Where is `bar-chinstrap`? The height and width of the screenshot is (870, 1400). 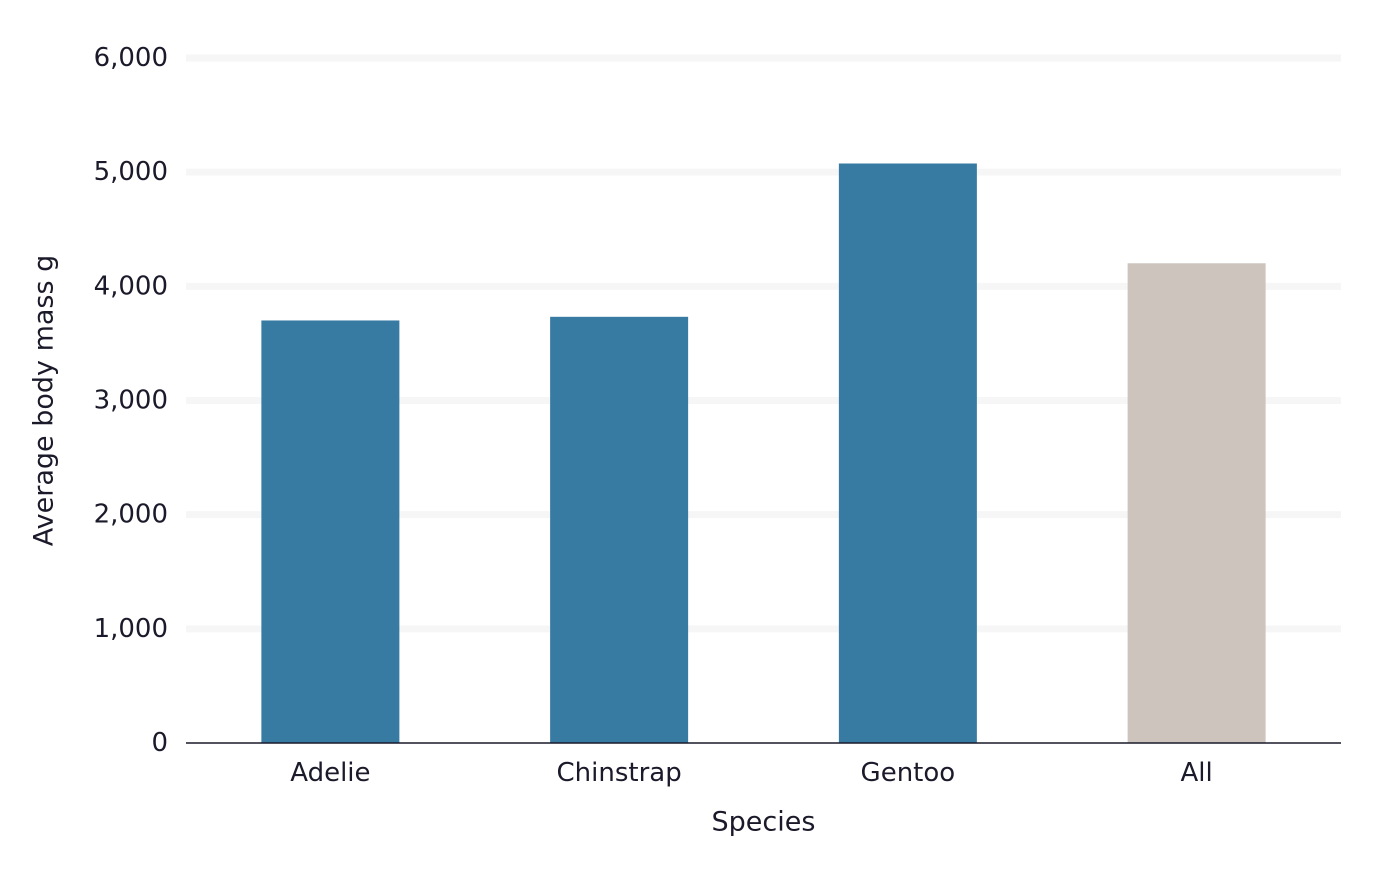 bar-chinstrap is located at coordinates (619, 529).